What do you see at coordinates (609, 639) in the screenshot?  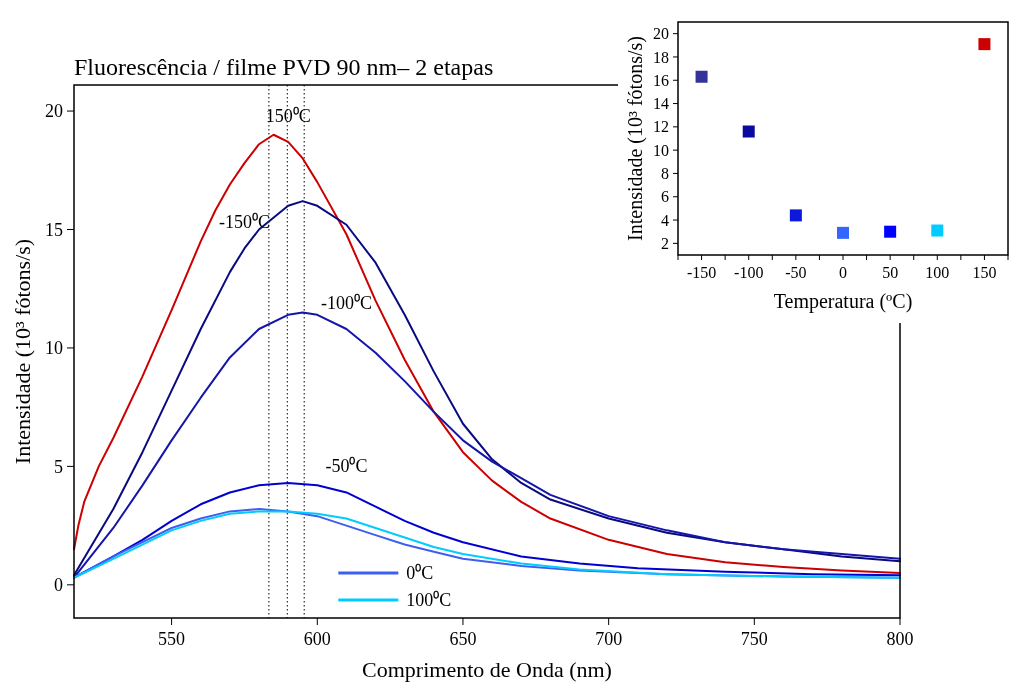 I see `x-tick-label: 700` at bounding box center [609, 639].